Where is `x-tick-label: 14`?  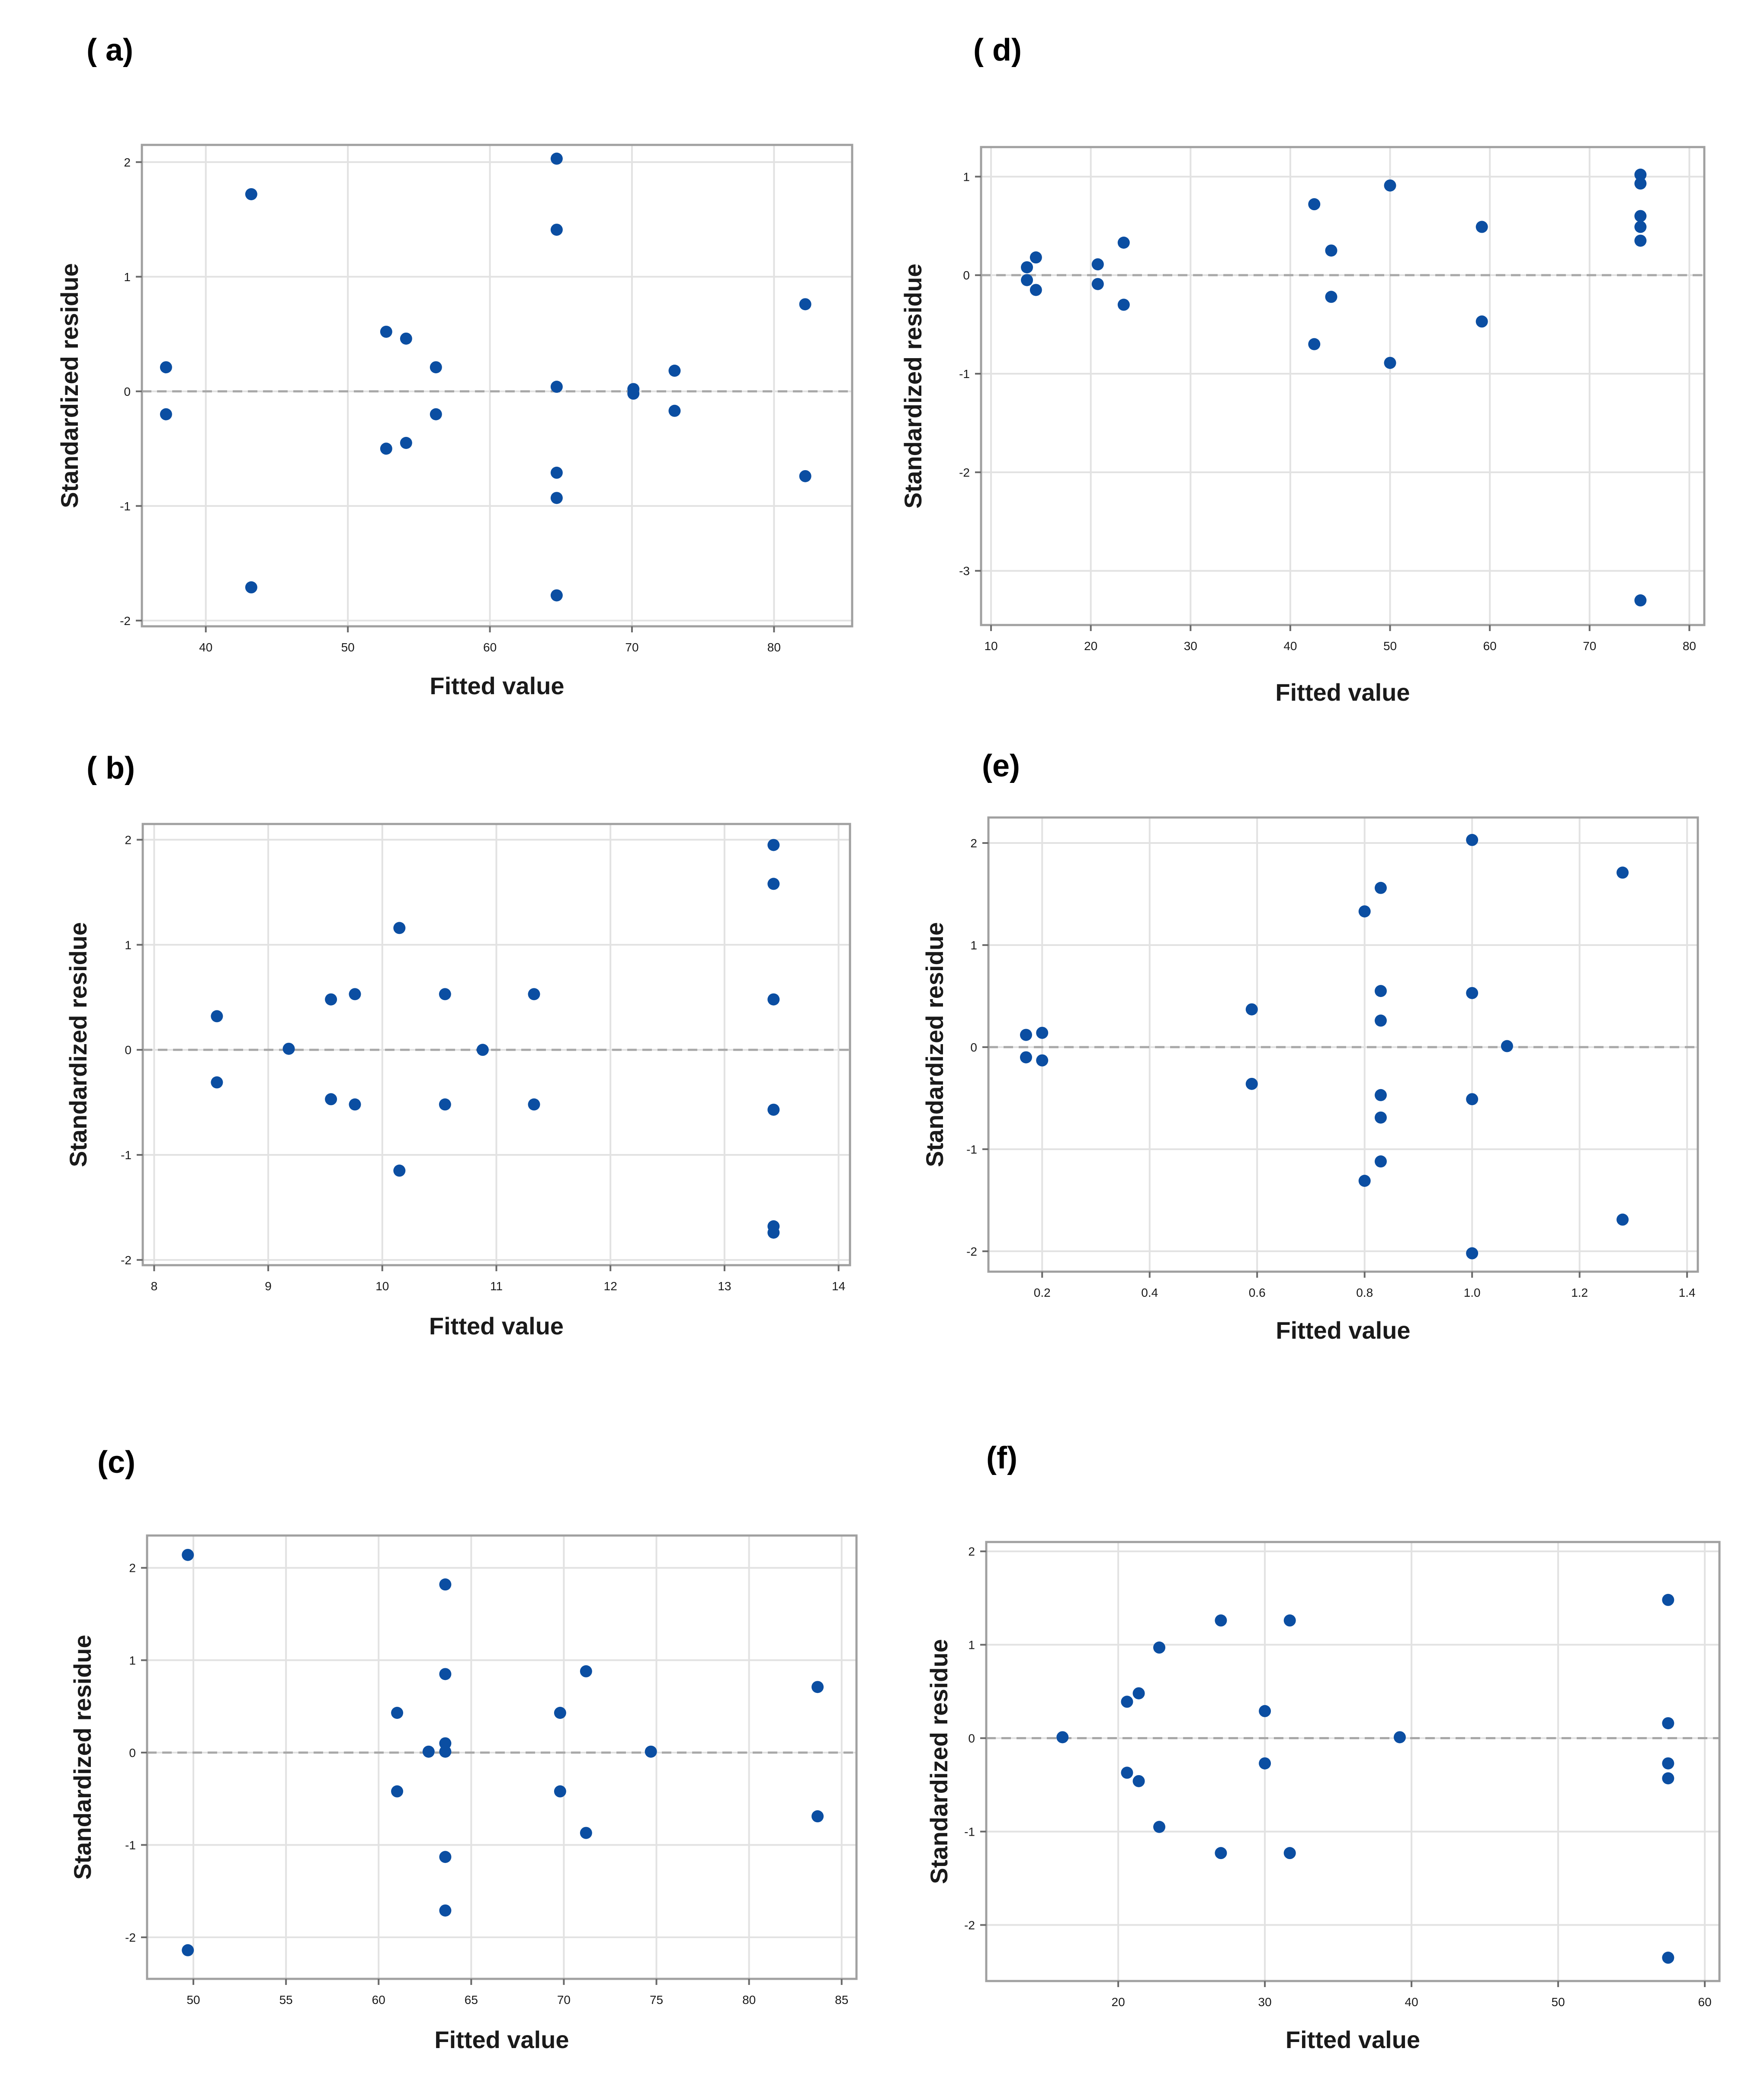 x-tick-label: 14 is located at coordinates (838, 1286).